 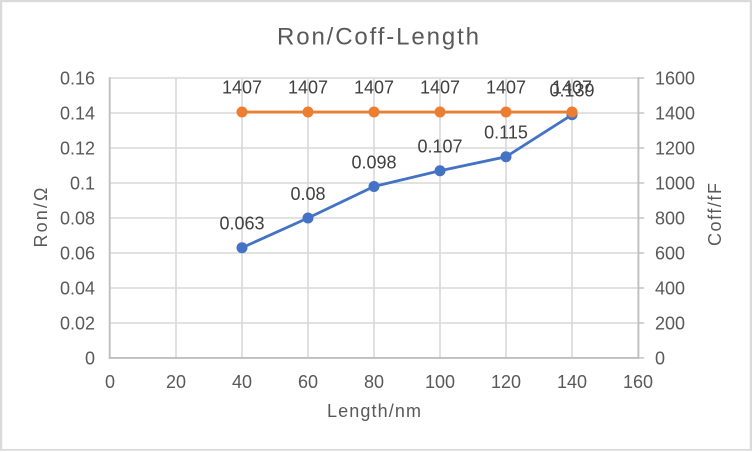 What do you see at coordinates (670, 324) in the screenshot?
I see `svg-text: 200` at bounding box center [670, 324].